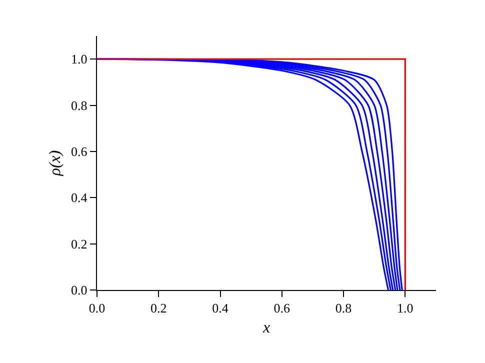 Image resolution: width=485 pixels, height=363 pixels. I want to click on x-tick-label: 0.4, so click(220, 308).